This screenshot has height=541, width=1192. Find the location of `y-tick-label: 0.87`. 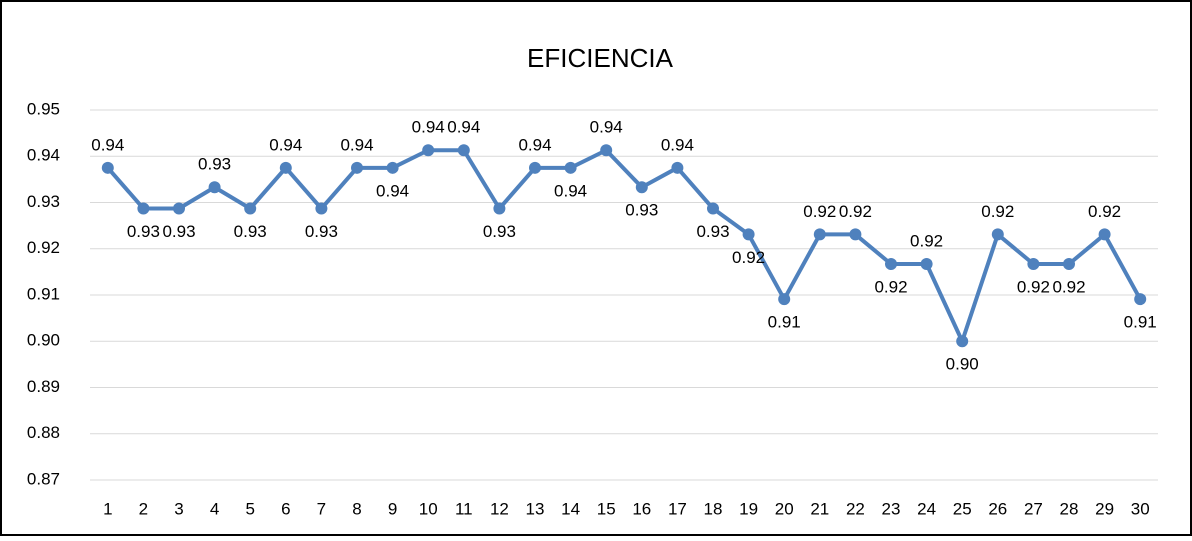

y-tick-label: 0.87 is located at coordinates (43, 478).